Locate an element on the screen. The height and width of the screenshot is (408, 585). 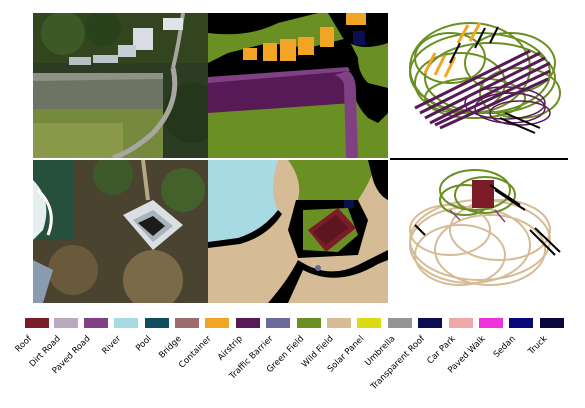
legend-swatch-green-field is located at coordinates (309, 323).